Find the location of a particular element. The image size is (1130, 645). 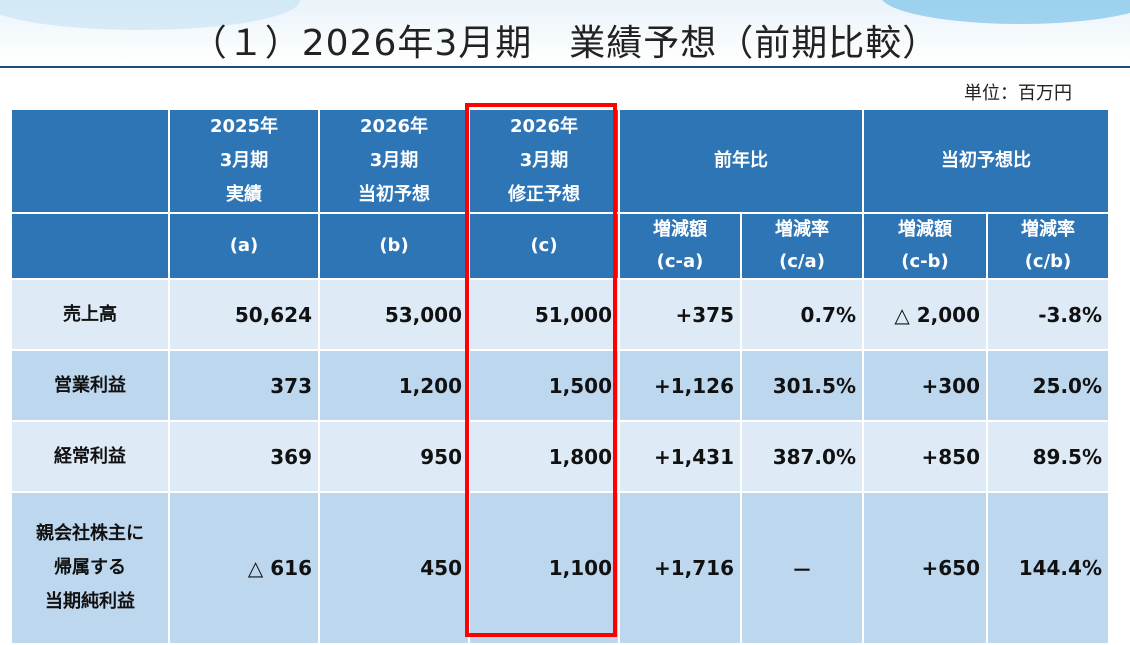

cell-init-rate: 144.4% is located at coordinates (1048, 568).